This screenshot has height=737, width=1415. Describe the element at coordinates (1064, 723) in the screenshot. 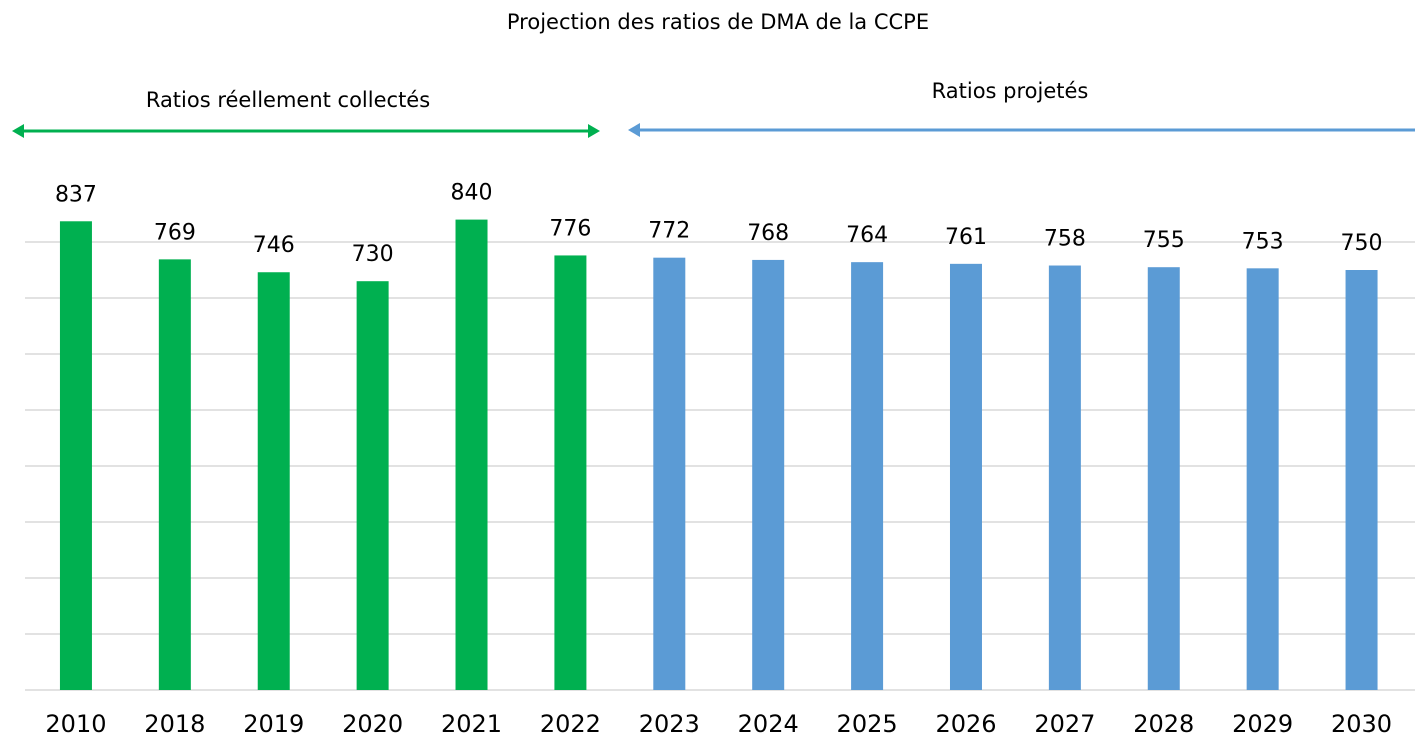

I see `x-tick-label: 2027` at that location.